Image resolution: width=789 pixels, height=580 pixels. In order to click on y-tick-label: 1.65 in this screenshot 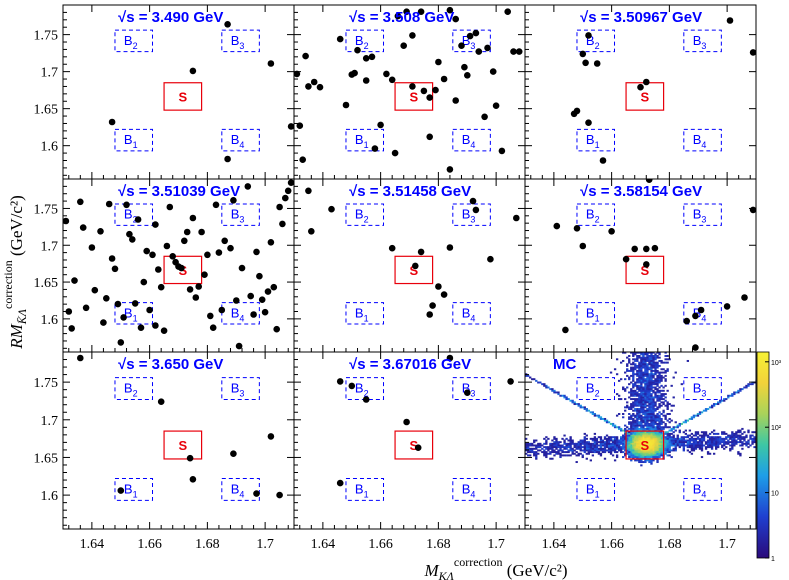, I will do `click(46, 458)`.